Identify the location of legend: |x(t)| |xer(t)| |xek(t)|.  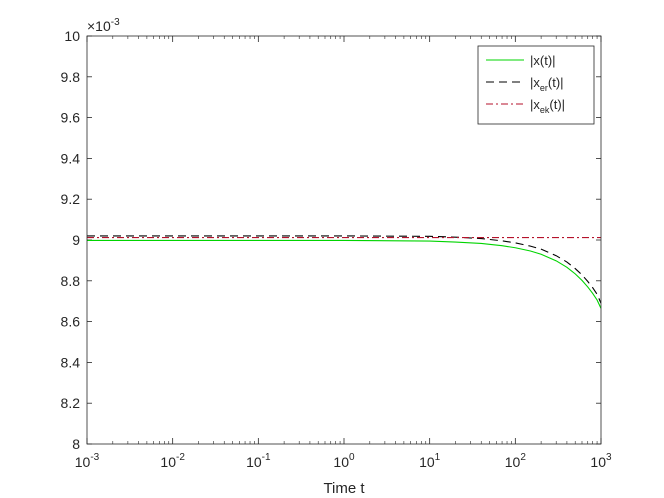
(536, 85).